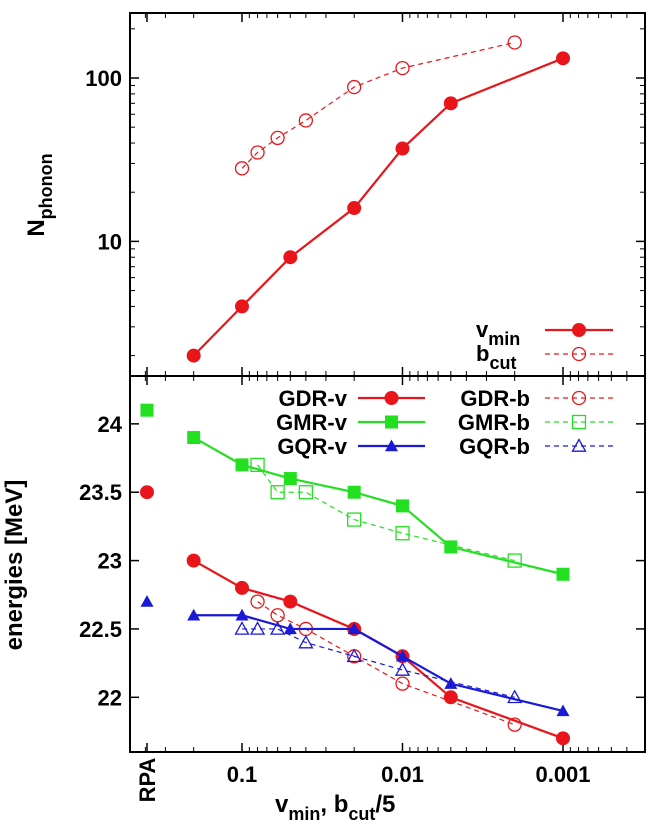  What do you see at coordinates (402, 774) in the screenshot?
I see `x-tick-label: 0.01` at bounding box center [402, 774].